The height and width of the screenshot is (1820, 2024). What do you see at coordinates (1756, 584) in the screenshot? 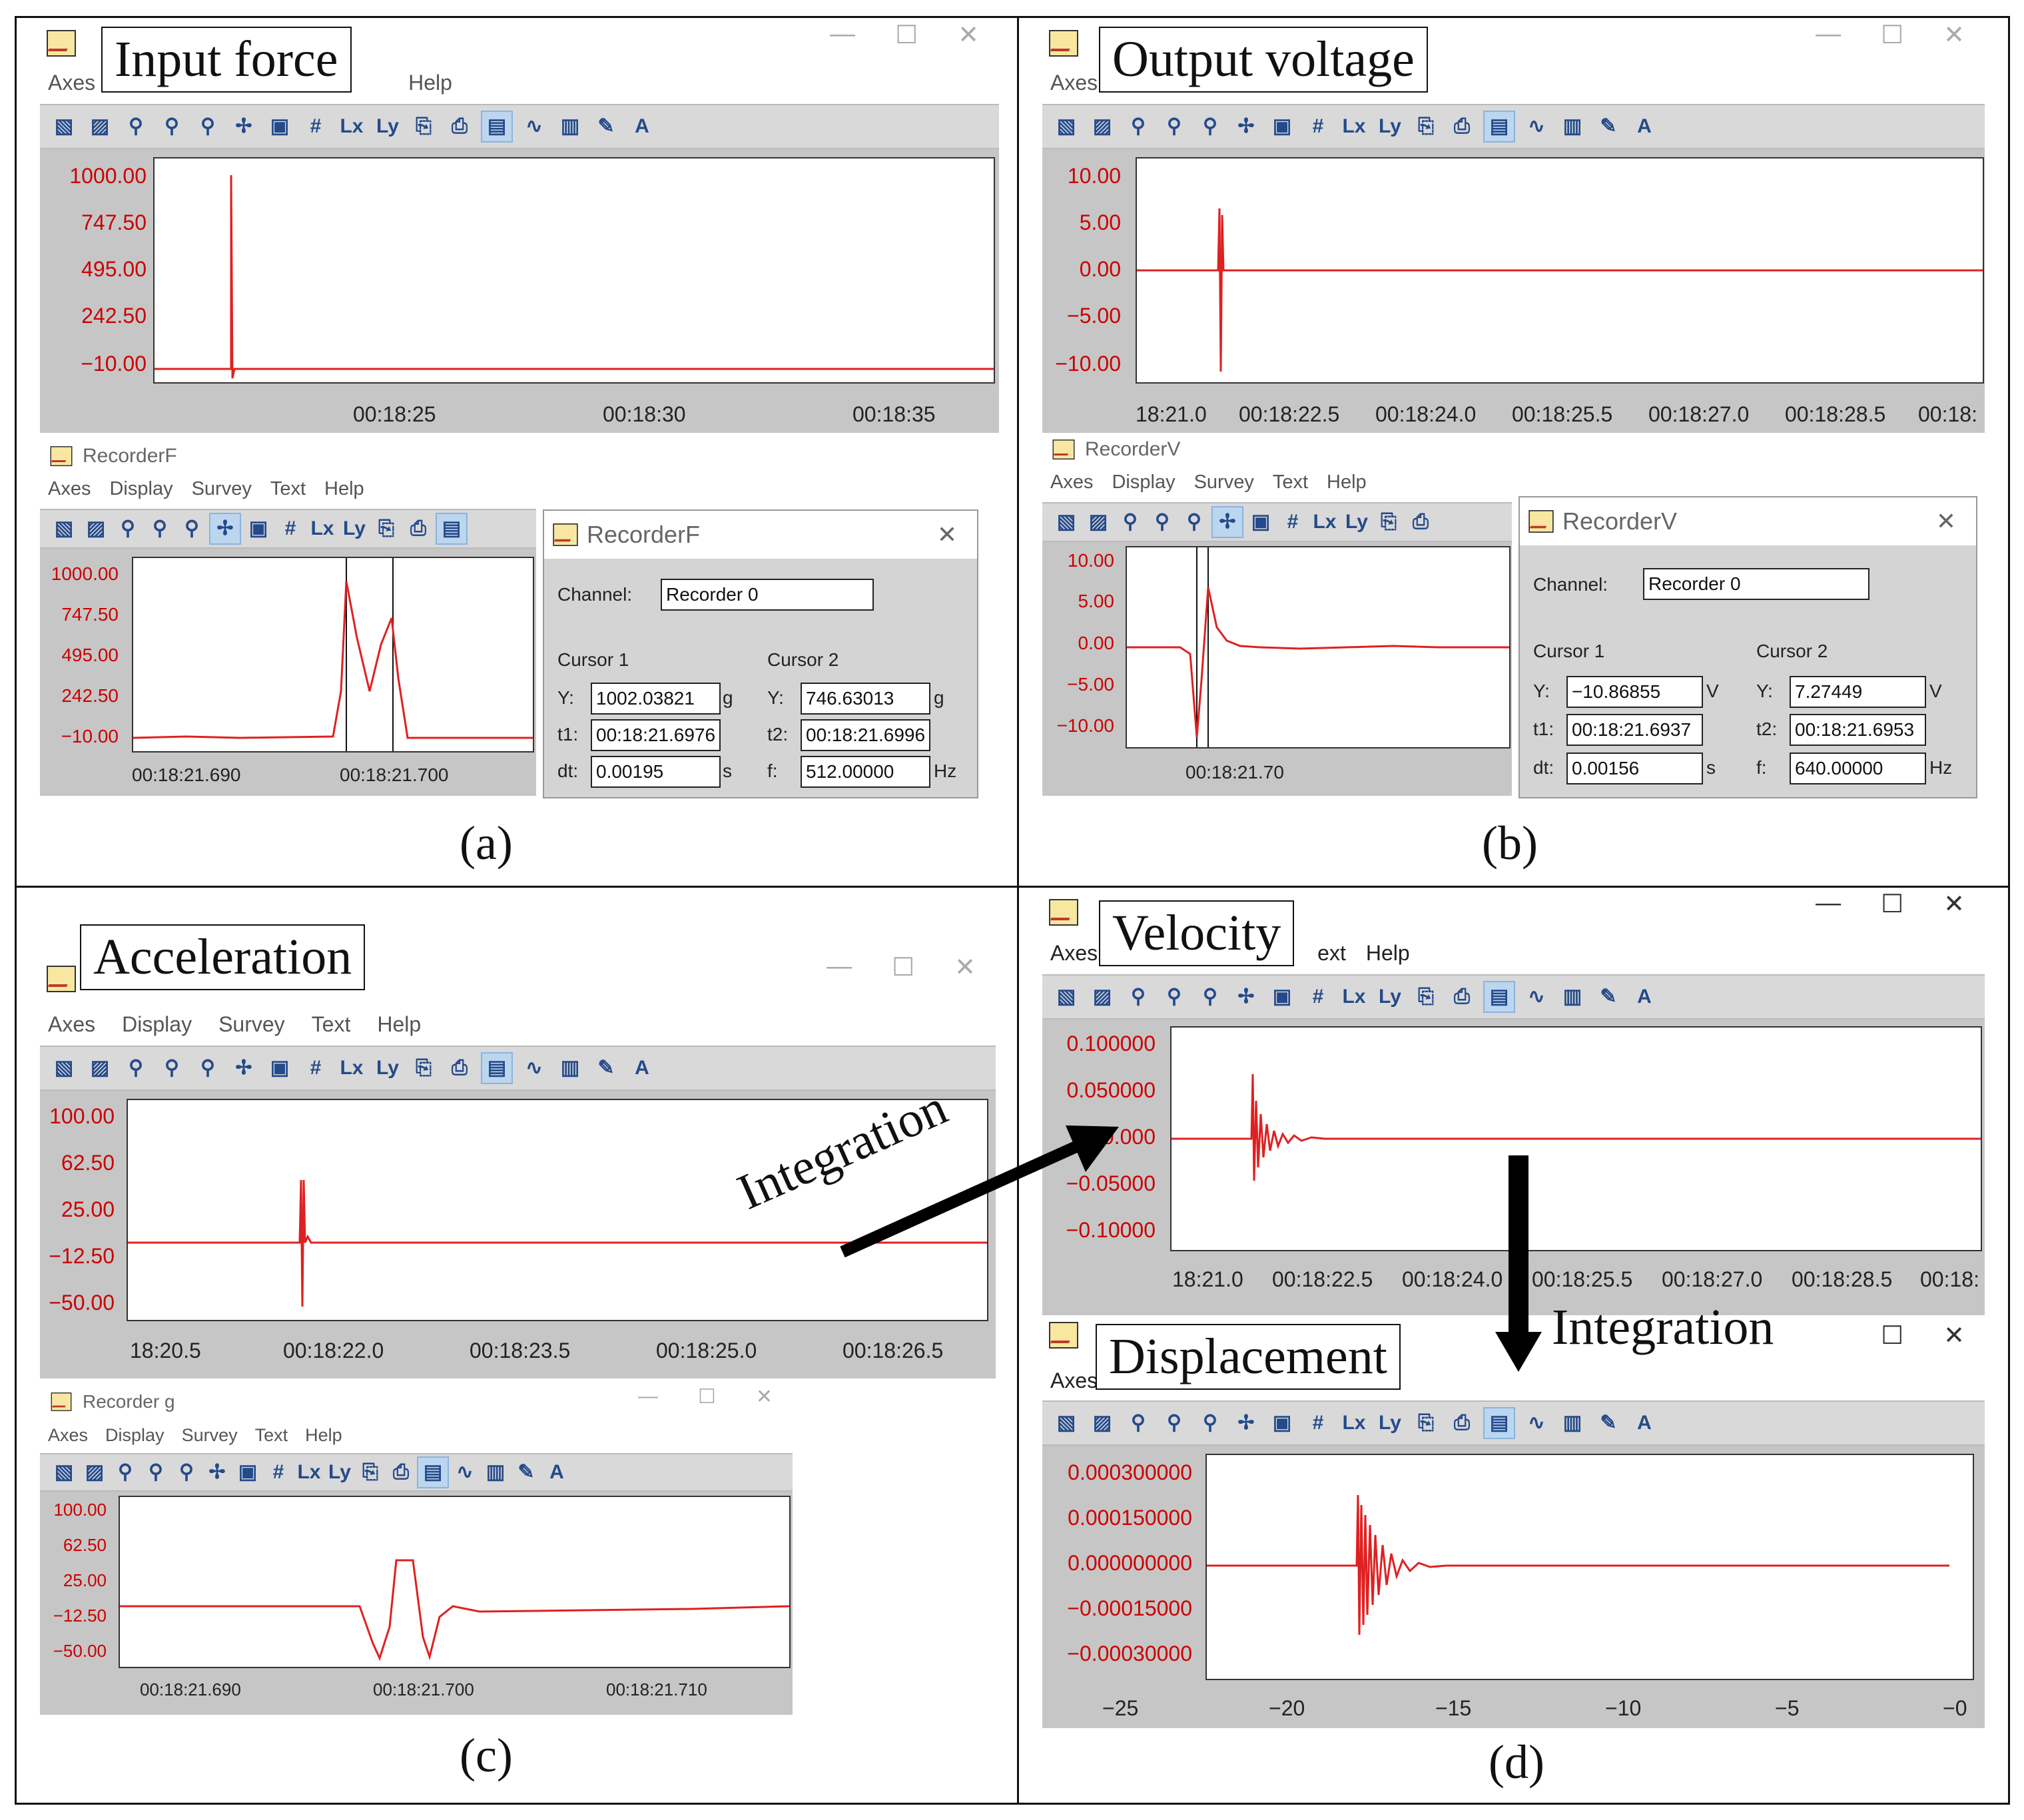
I see `channel-field: Recorder 0` at bounding box center [1756, 584].